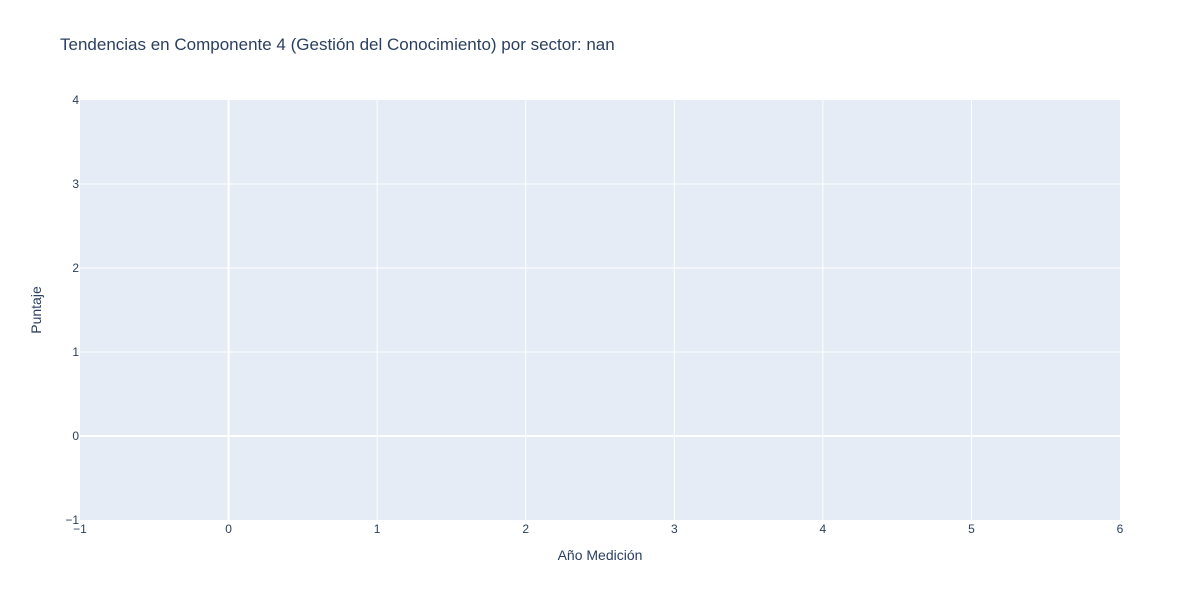  What do you see at coordinates (1120, 529) in the screenshot?
I see `x-tick-label: 6` at bounding box center [1120, 529].